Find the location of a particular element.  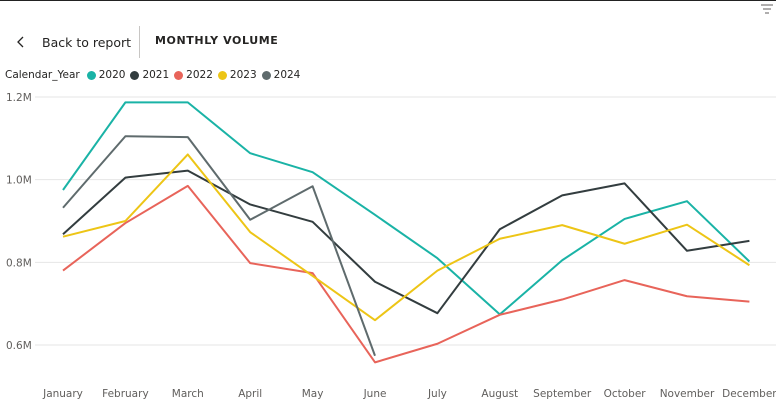

legend-label: 2024 is located at coordinates (287, 75).